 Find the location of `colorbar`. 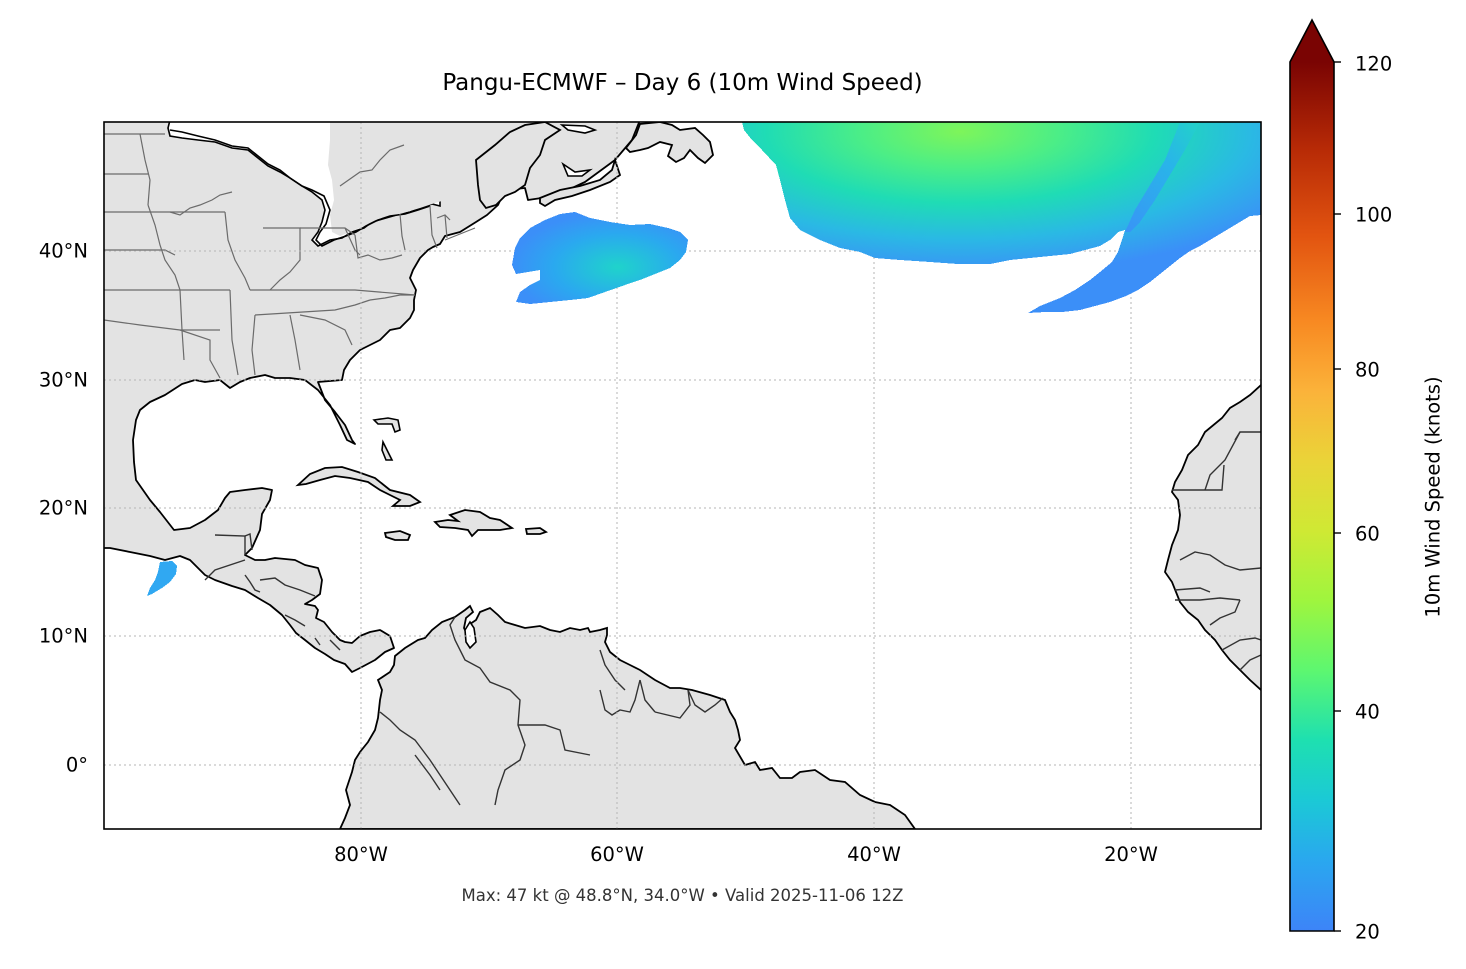

colorbar is located at coordinates (1315, 475).